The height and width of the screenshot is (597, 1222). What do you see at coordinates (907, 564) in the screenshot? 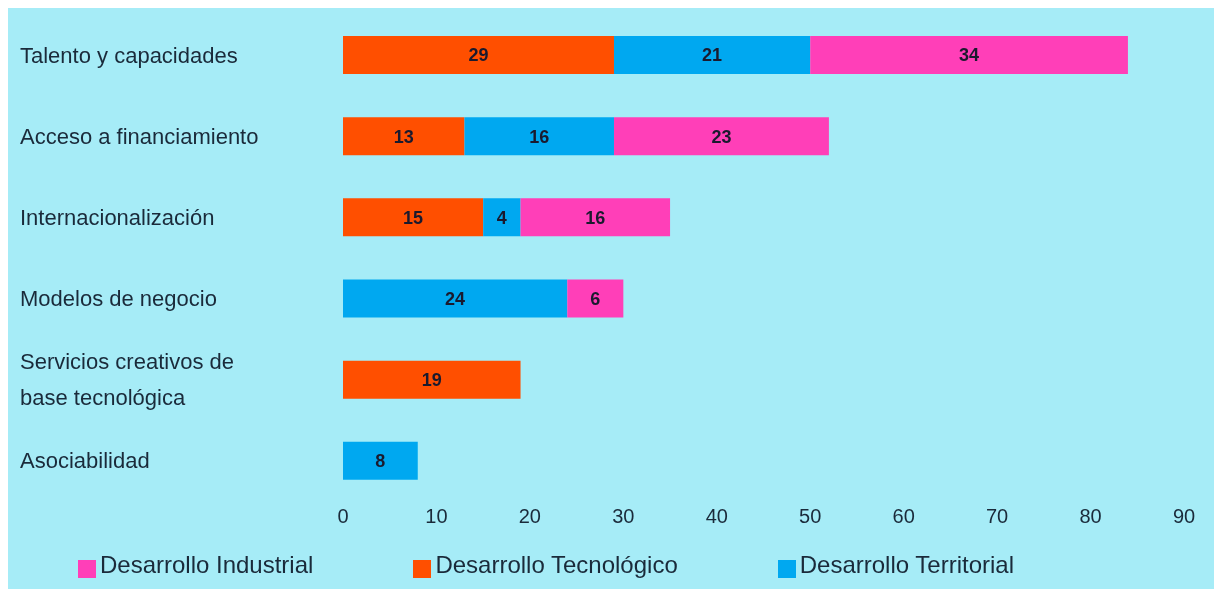
I see `legend-label: Desarrollo Territorial` at bounding box center [907, 564].